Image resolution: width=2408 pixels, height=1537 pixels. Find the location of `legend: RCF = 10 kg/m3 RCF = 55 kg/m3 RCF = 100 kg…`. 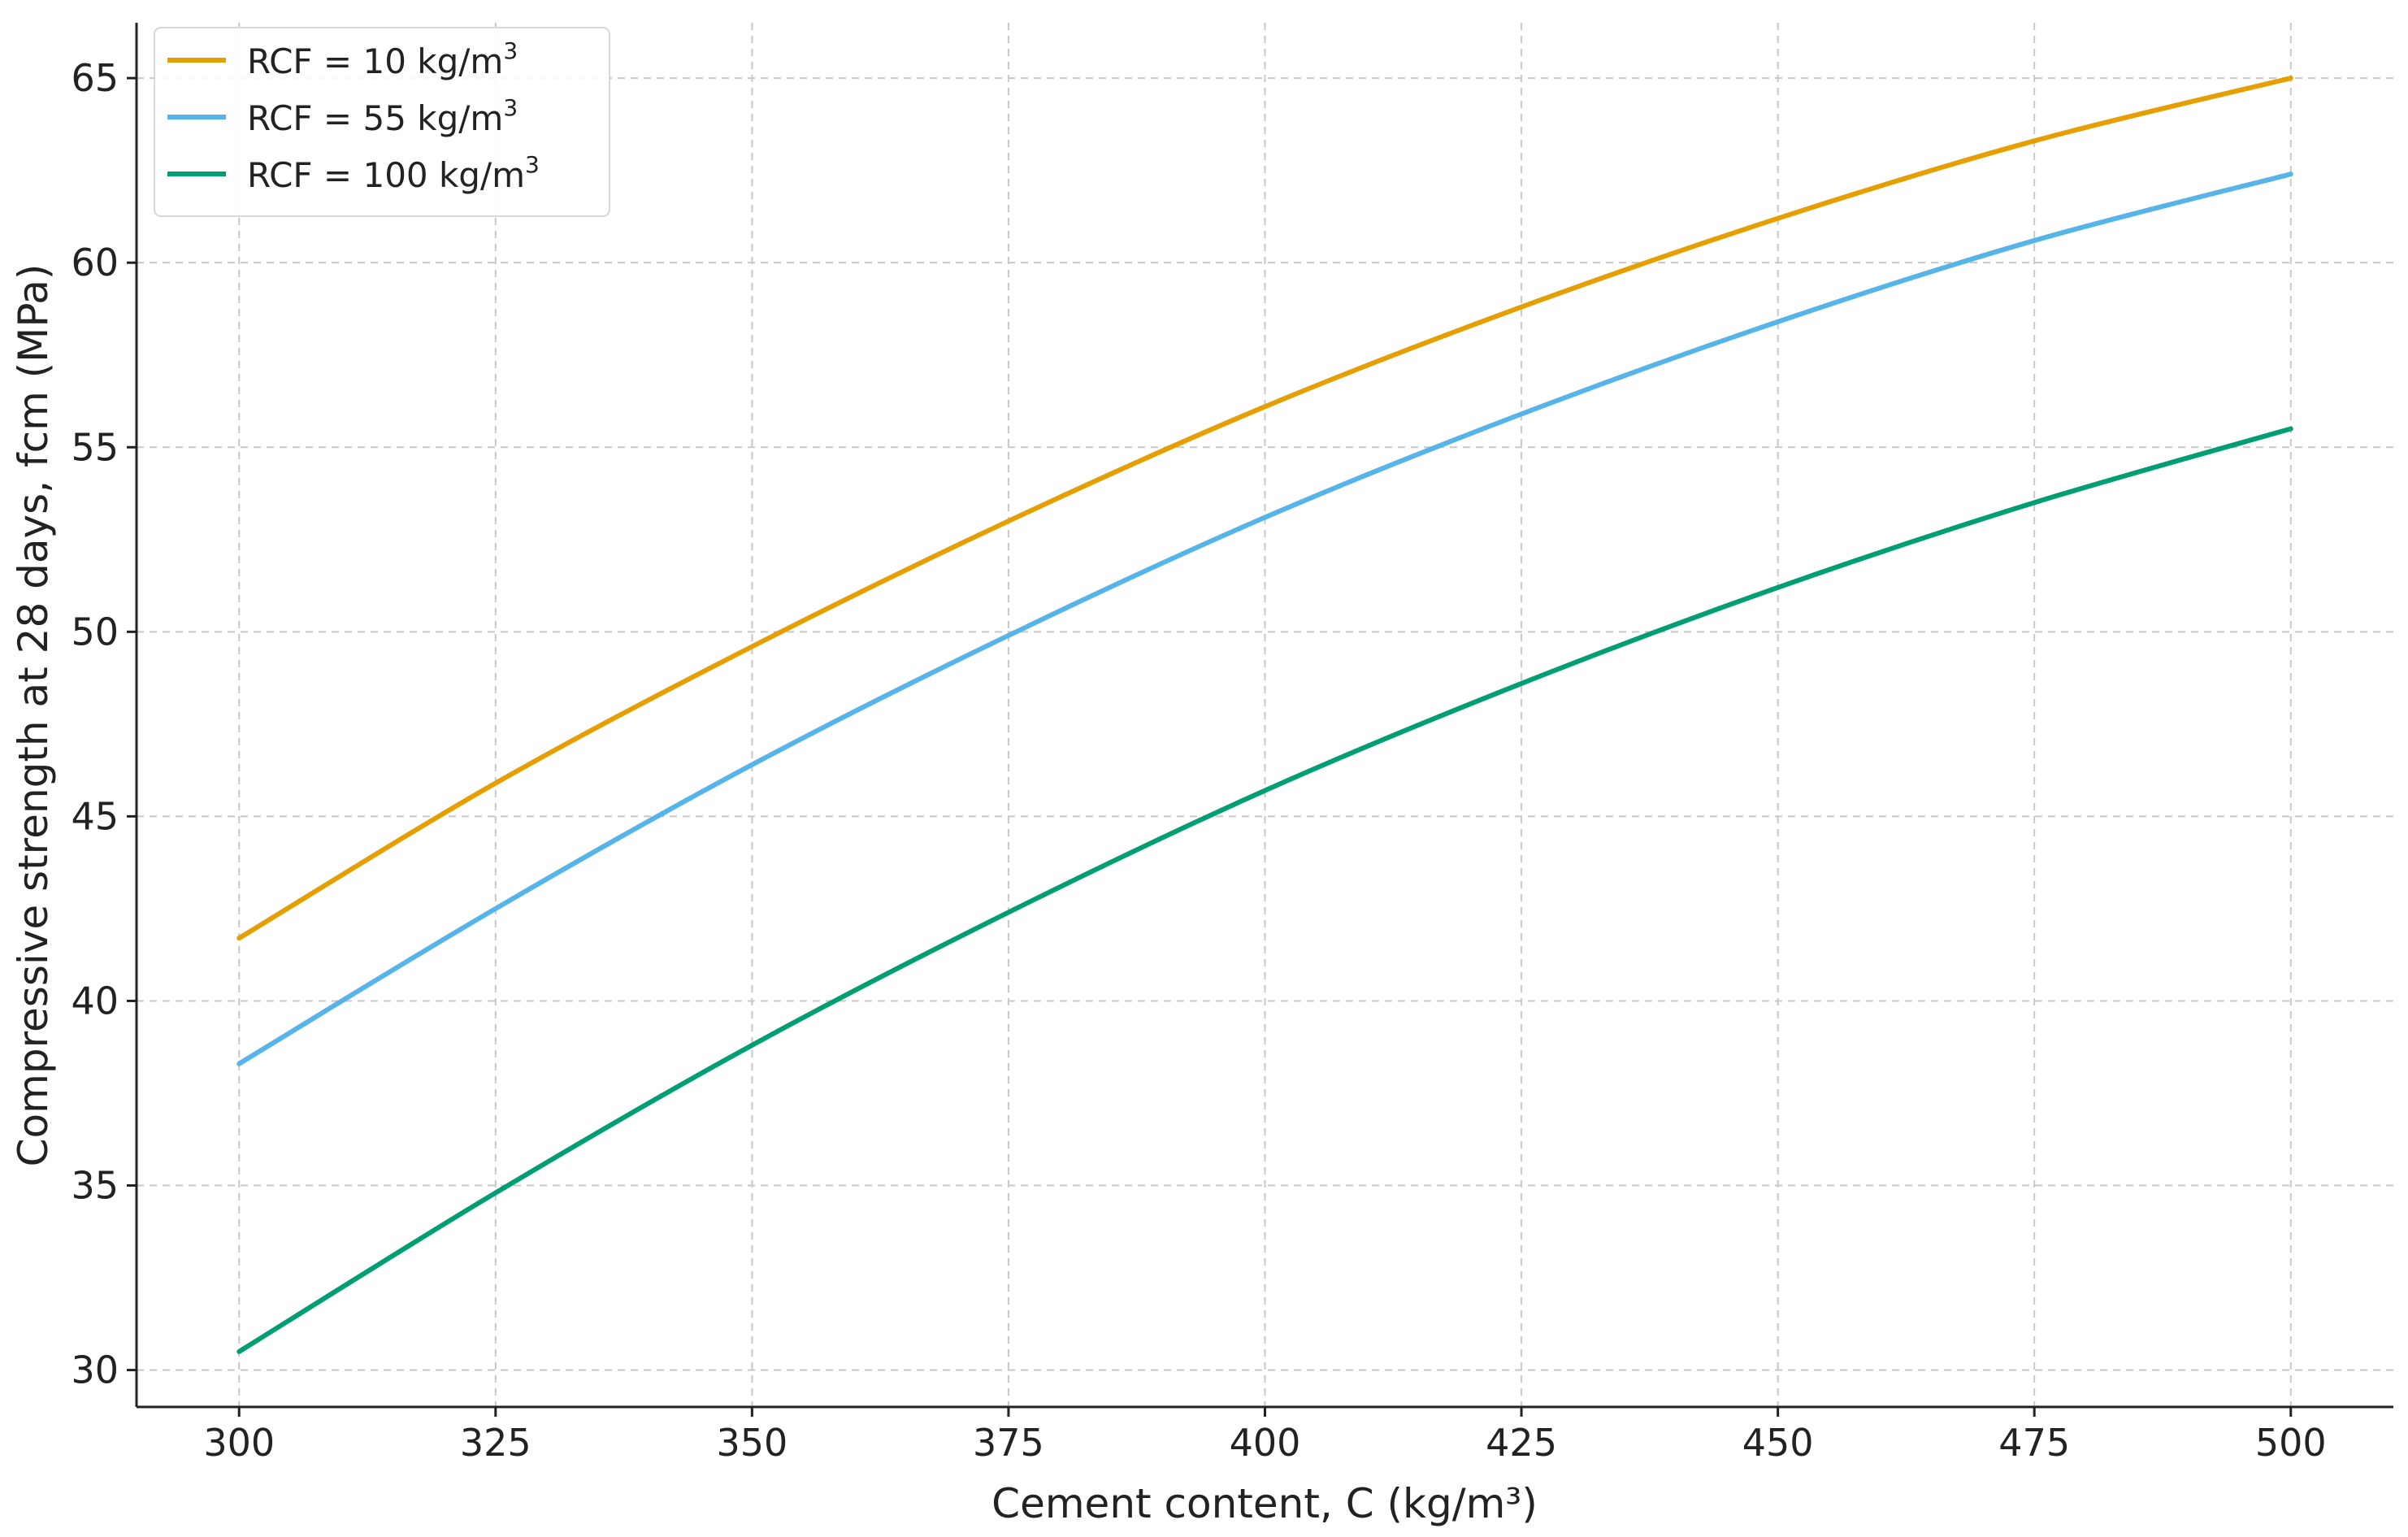

legend: RCF = 10 kg/m3 RCF = 55 kg/m3 RCF = 100 kg… is located at coordinates (382, 122).